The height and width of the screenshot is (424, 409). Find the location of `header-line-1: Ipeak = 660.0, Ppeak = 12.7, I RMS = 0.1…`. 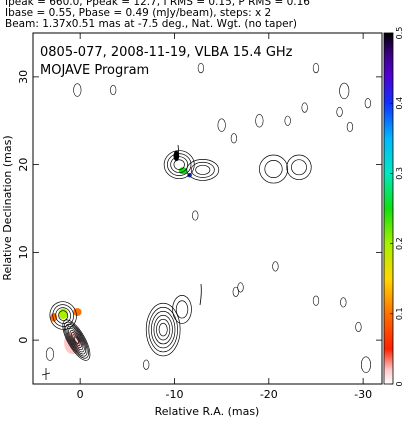

header-line-1: Ipeak = 660.0, Ppeak = 12.7, I RMS = 0.1… is located at coordinates (157, 4).